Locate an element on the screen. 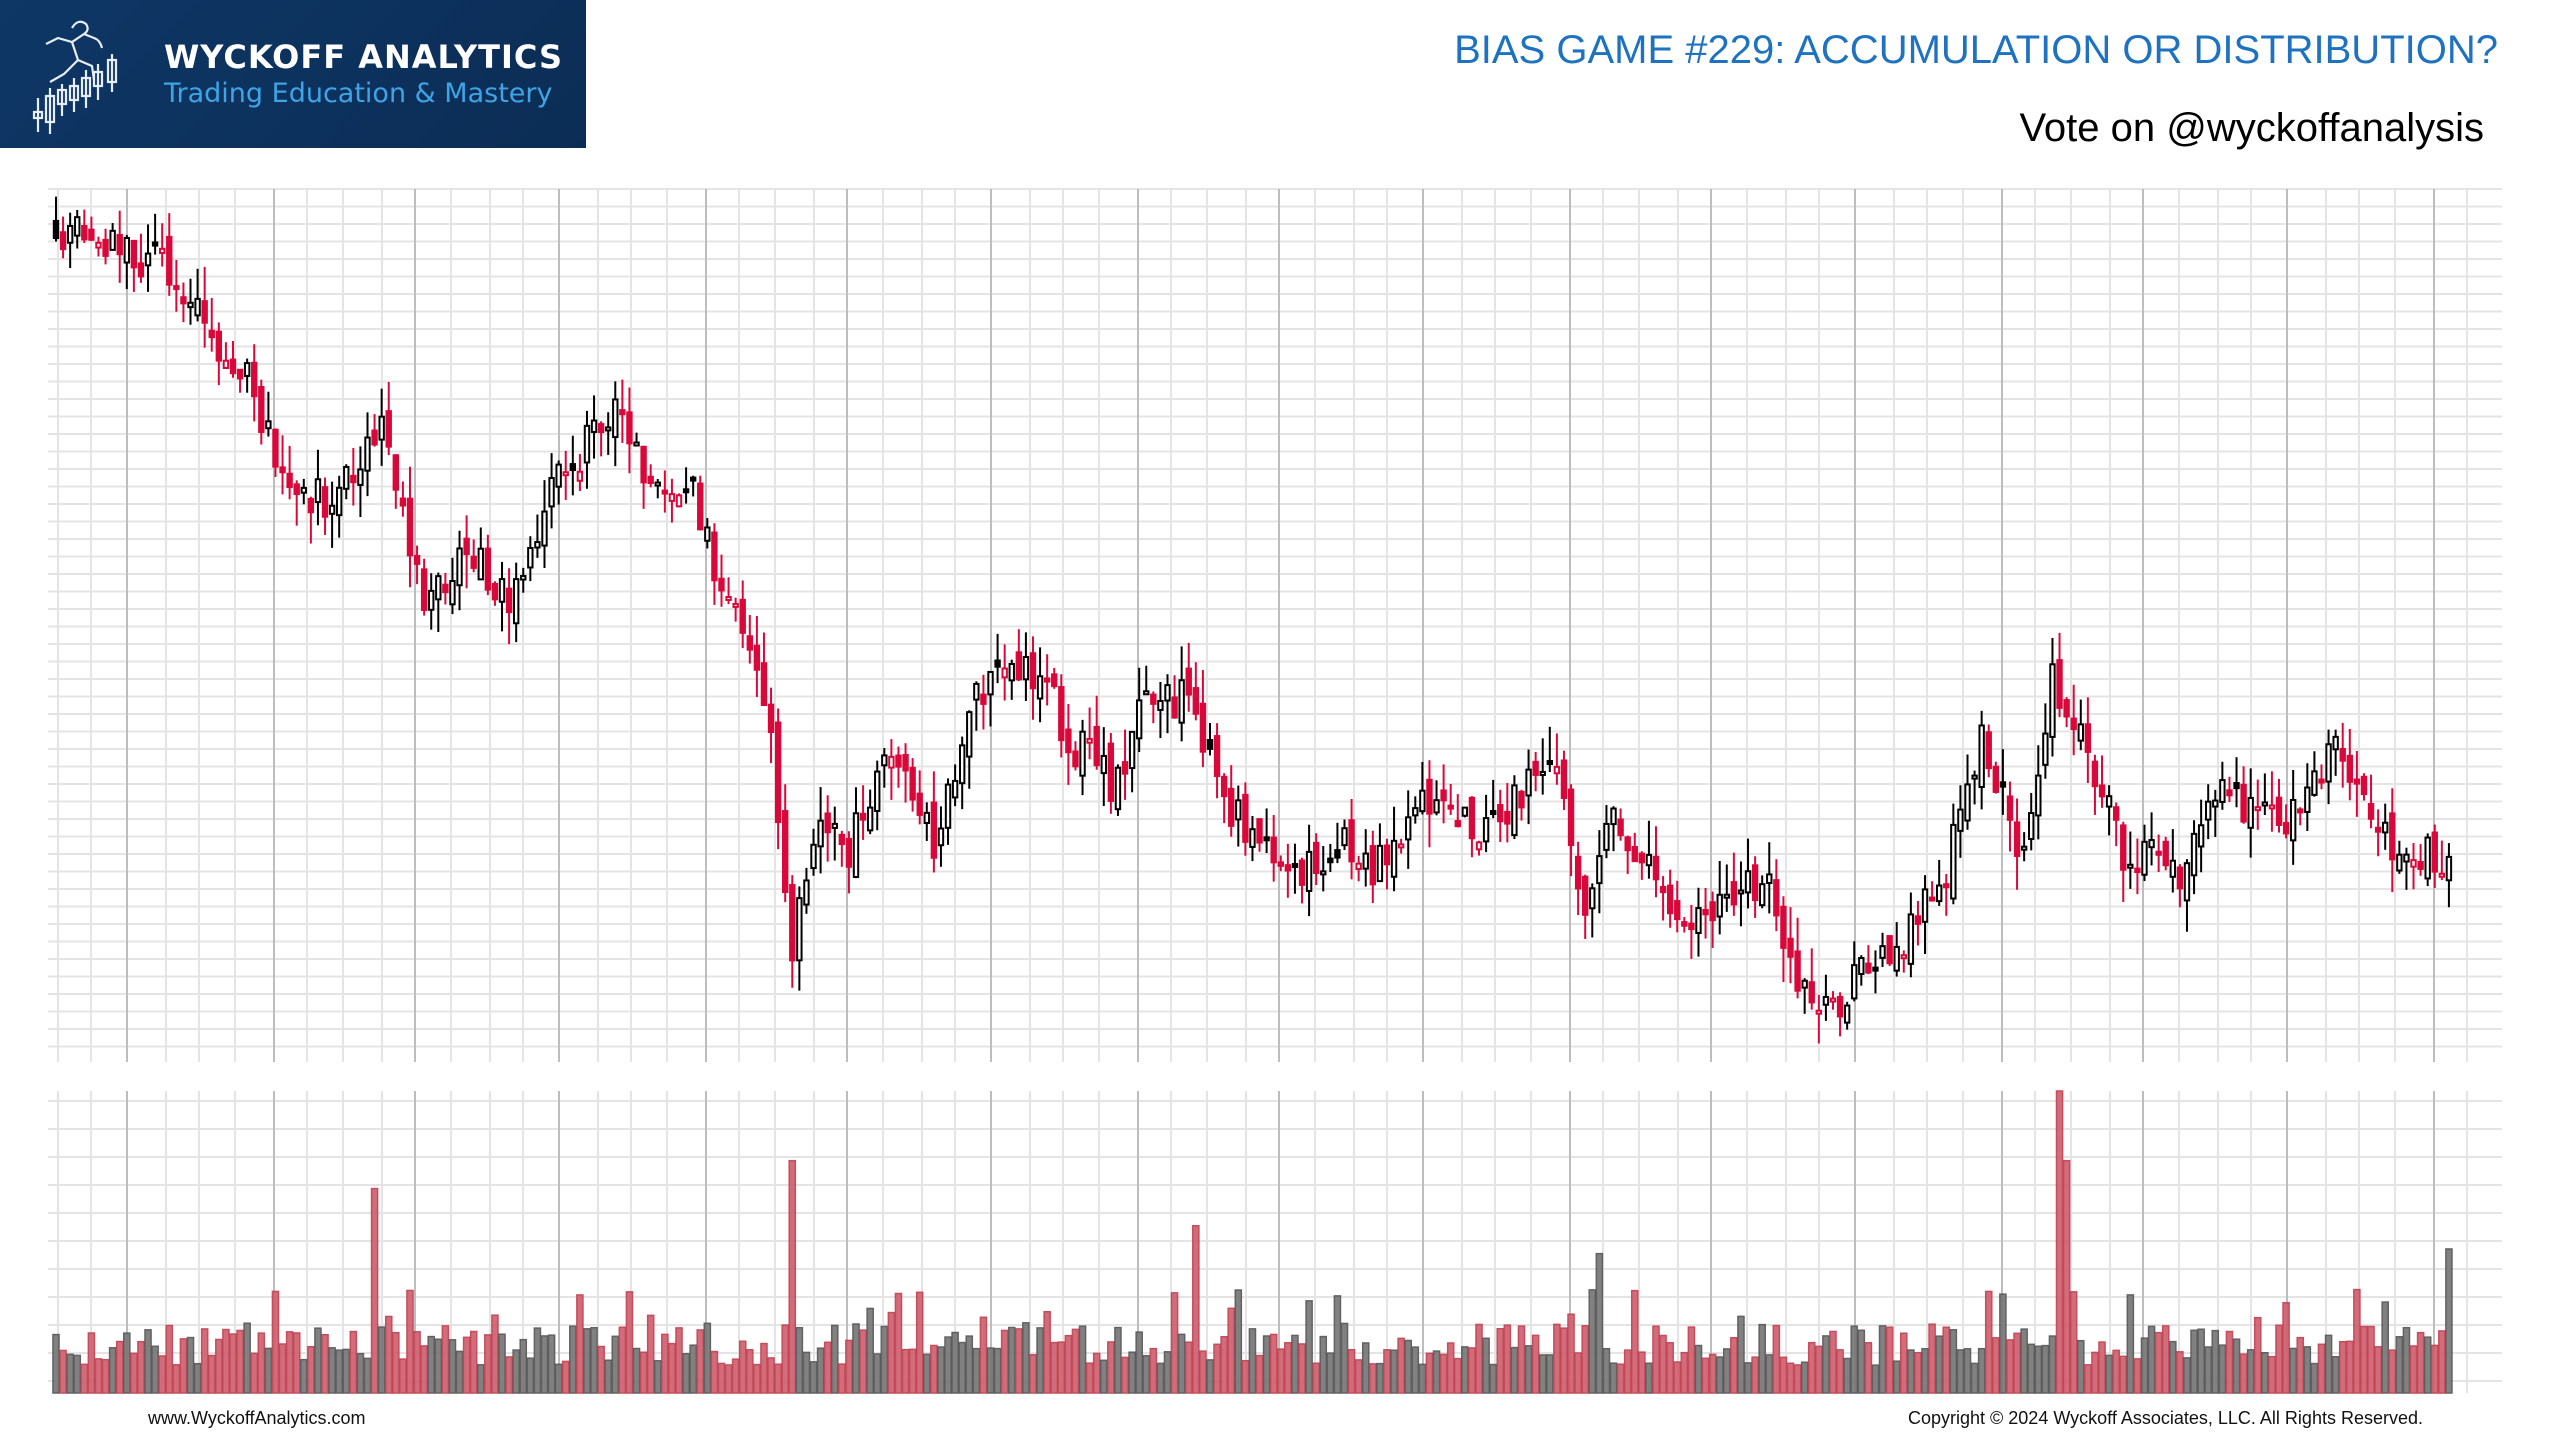 This screenshot has height=1440, width=2560. brand-title: WYCKOFF ANALYTICS is located at coordinates (363, 57).